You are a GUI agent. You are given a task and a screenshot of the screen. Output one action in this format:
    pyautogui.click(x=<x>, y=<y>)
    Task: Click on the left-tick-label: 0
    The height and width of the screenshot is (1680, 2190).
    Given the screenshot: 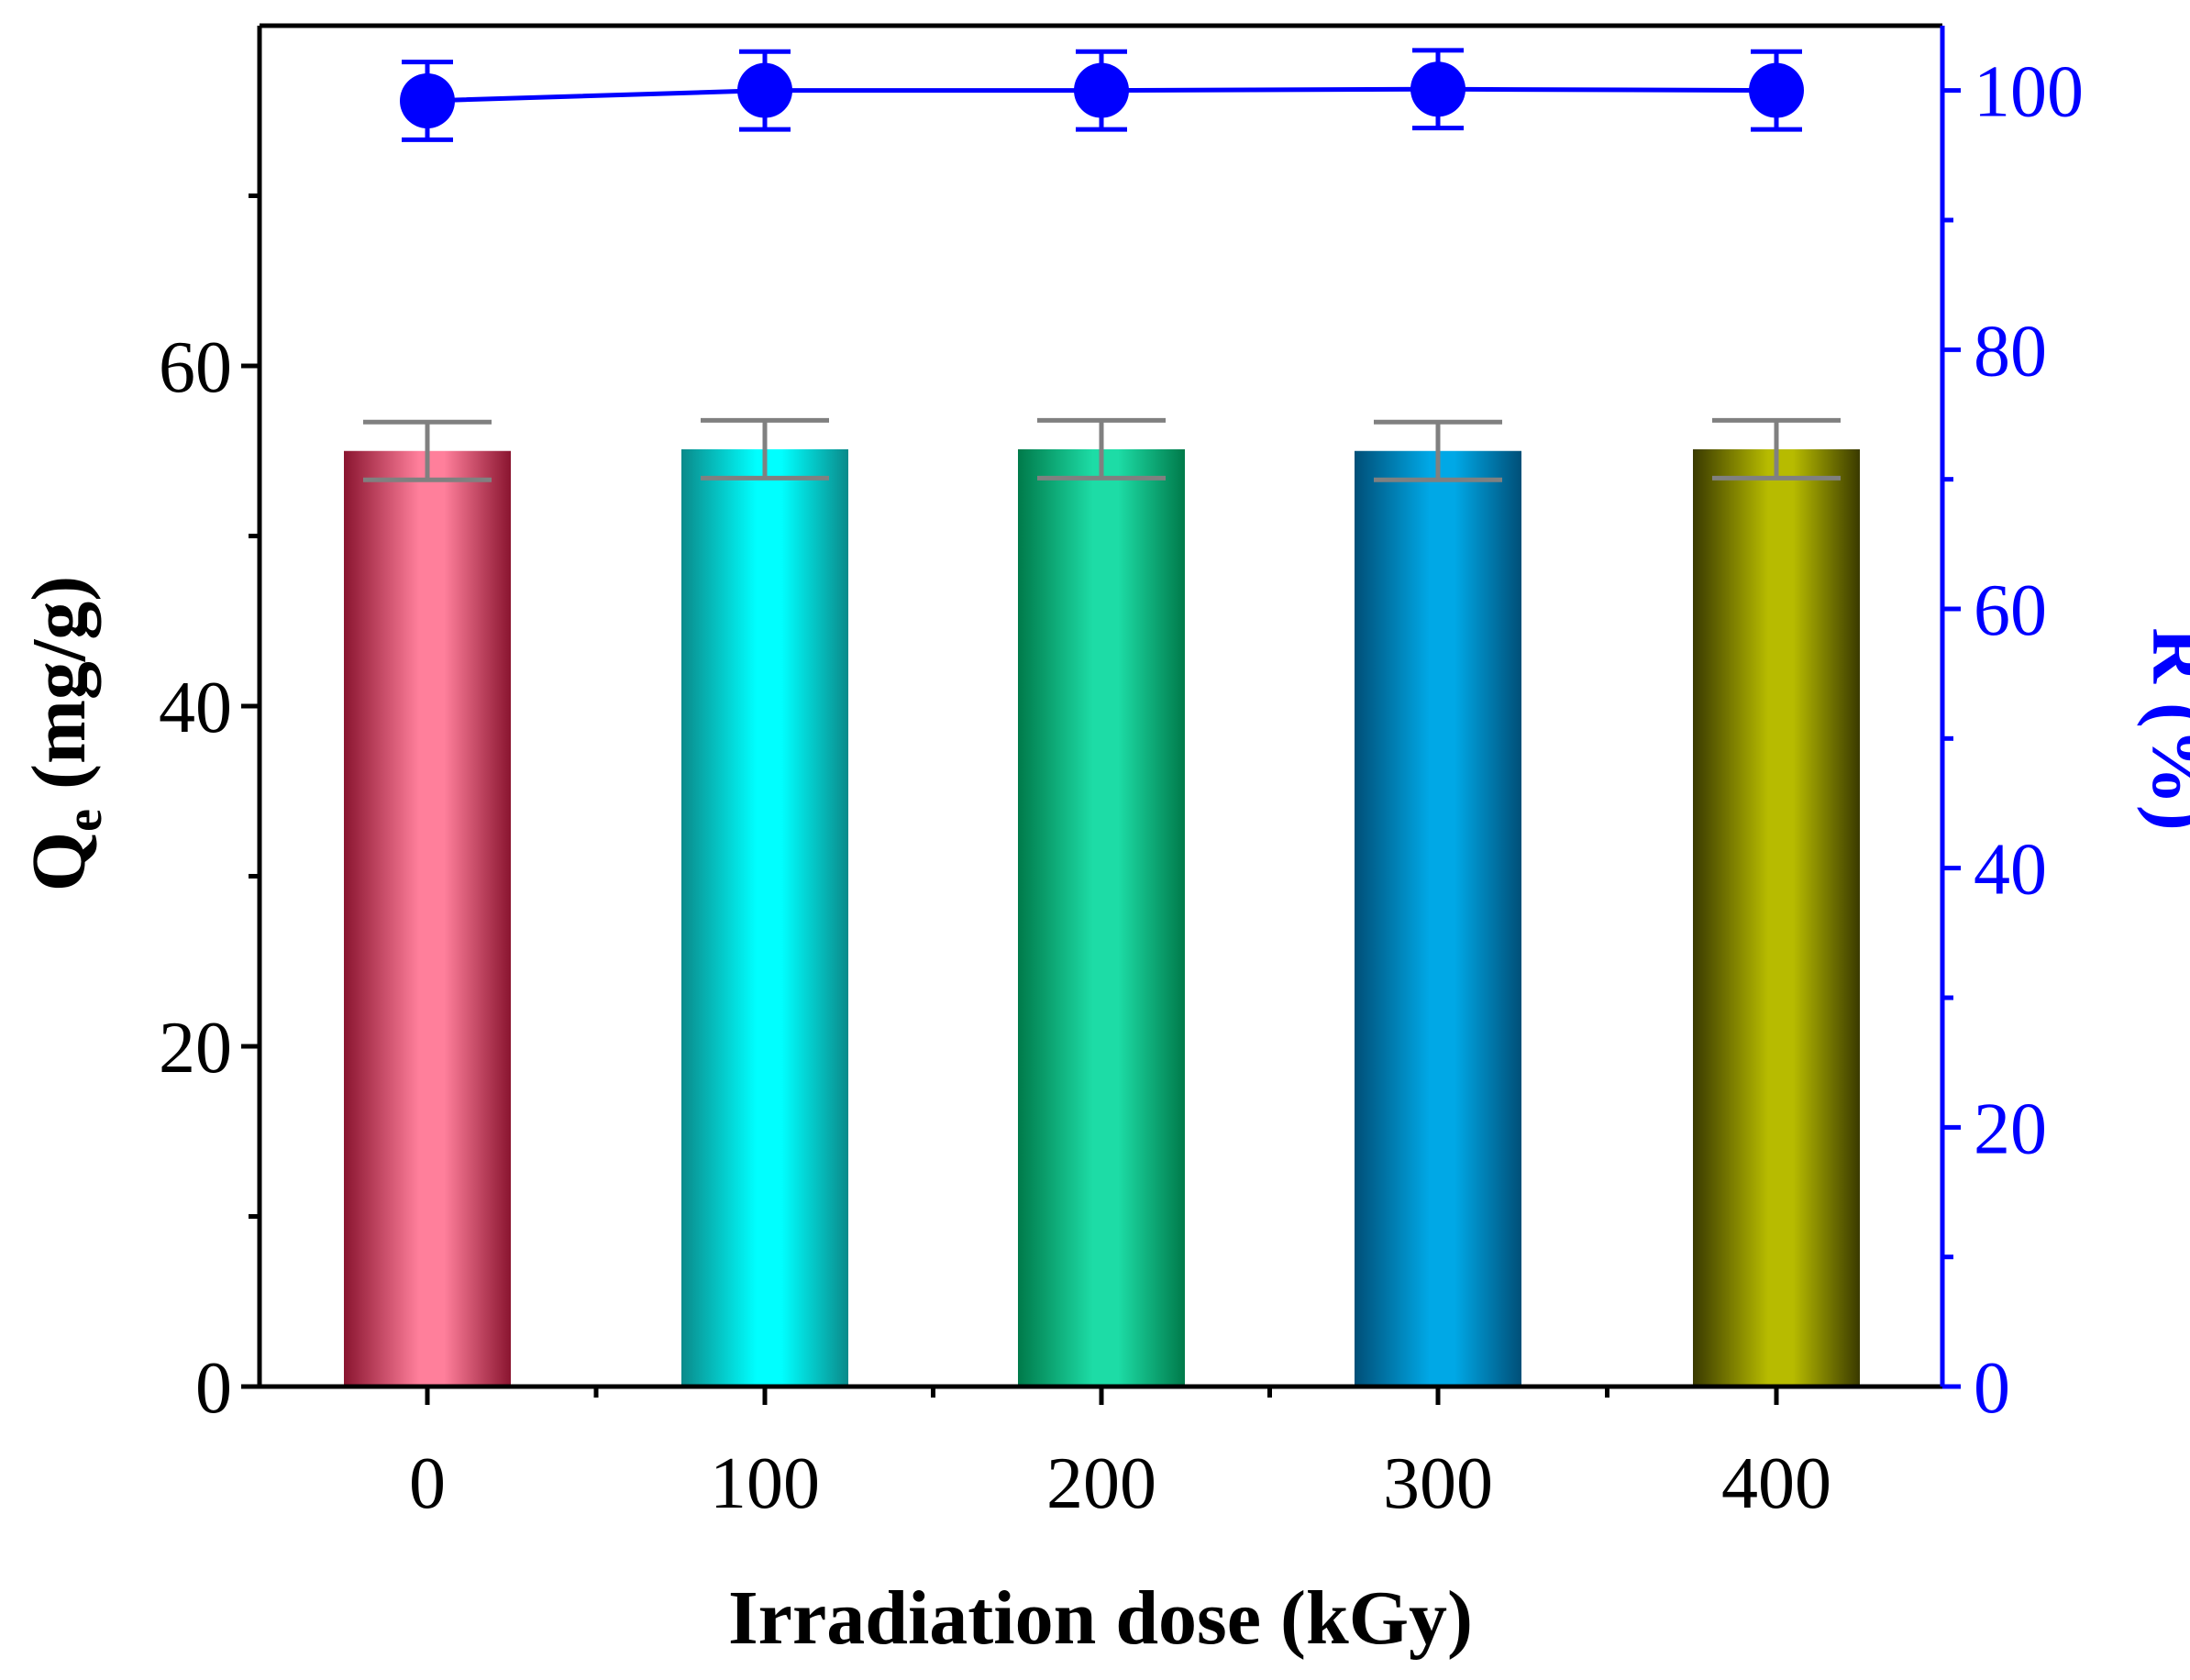 What is the action you would take?
    pyautogui.click(x=213, y=1388)
    